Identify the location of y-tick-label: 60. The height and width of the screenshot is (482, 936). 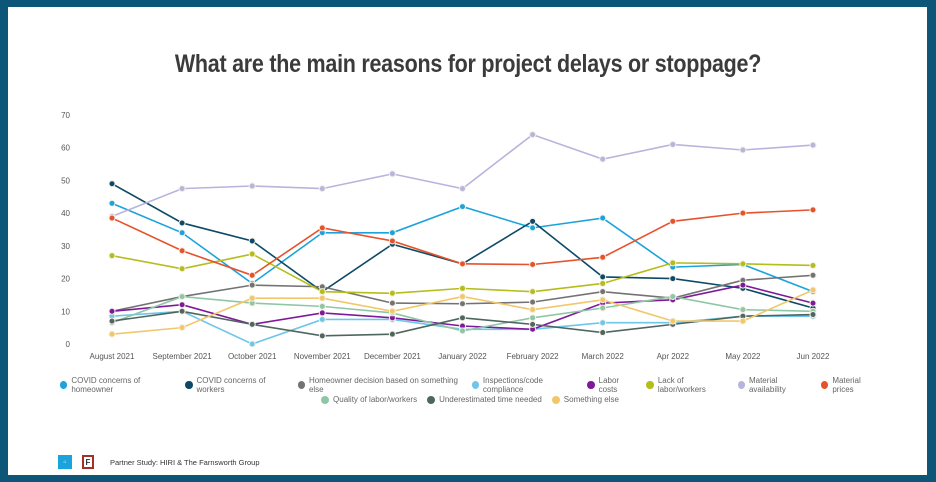
(65, 148).